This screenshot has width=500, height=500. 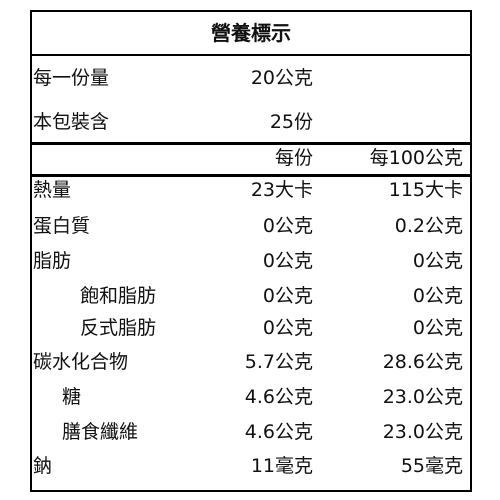 I want to click on row-label: 糖, so click(x=72, y=397).